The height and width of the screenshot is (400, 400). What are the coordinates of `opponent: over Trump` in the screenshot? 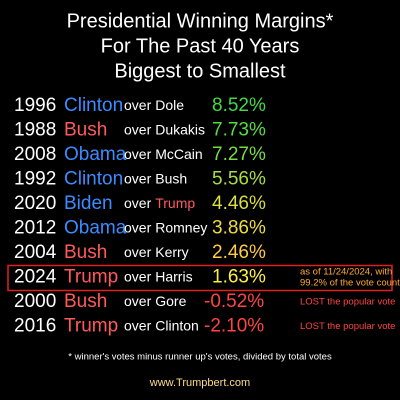 It's located at (159, 203).